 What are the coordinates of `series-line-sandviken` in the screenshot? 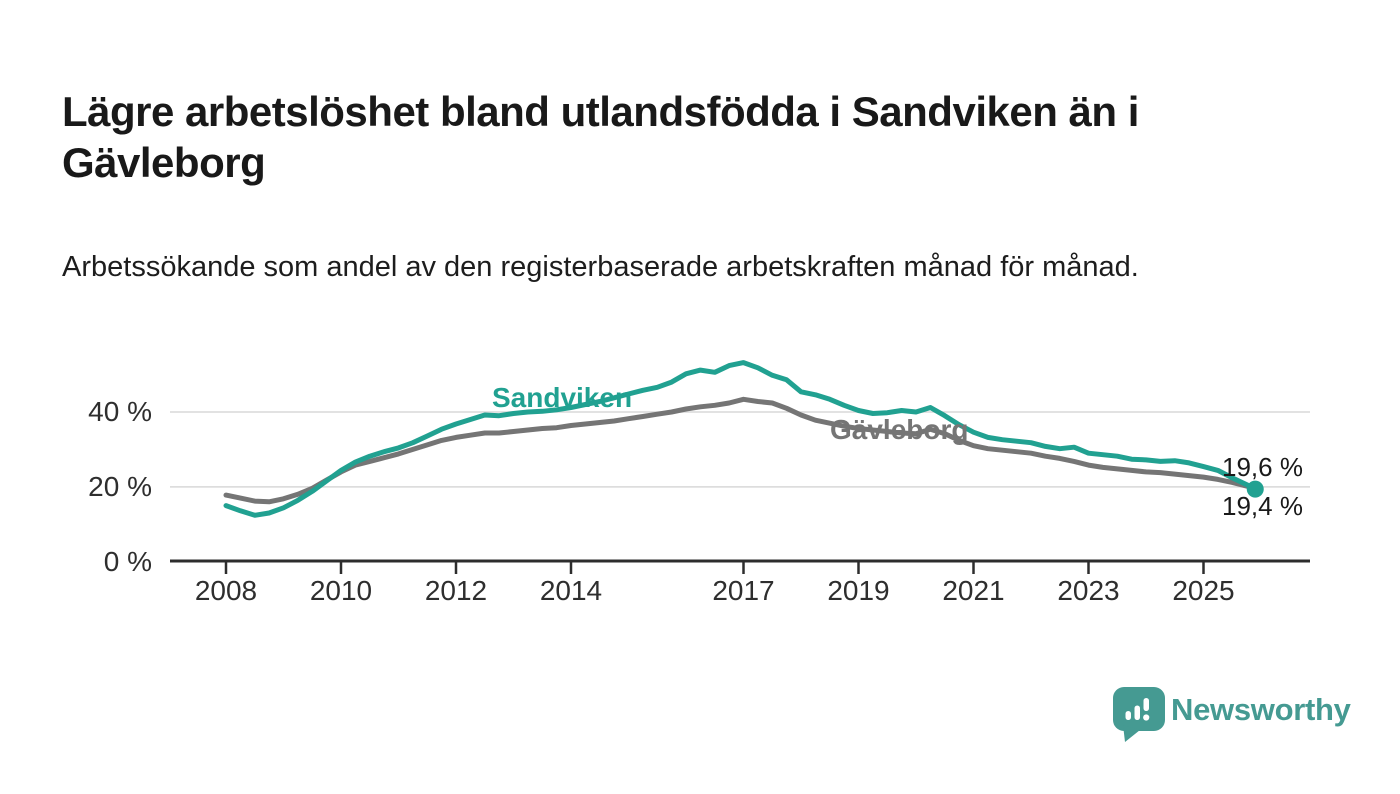 It's located at (740, 439).